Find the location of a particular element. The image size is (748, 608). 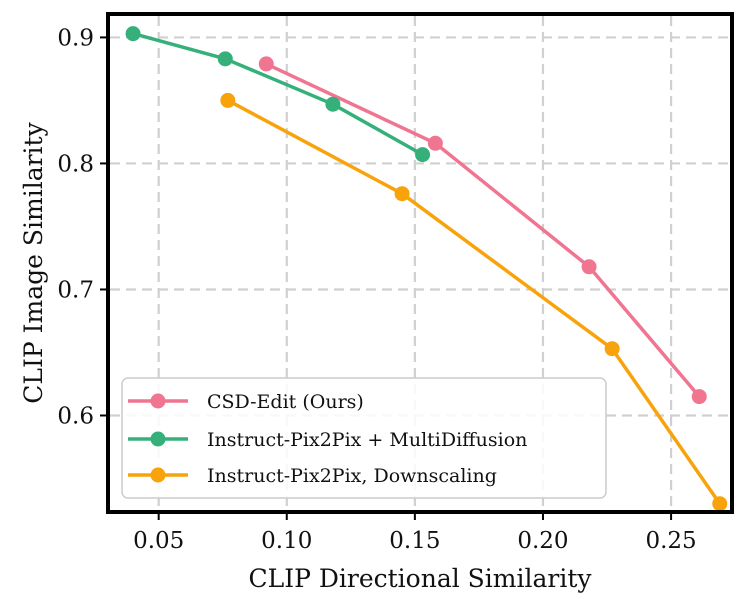

legend-label: Instruct-Pix2Pix, Downscaling is located at coordinates (352, 476).